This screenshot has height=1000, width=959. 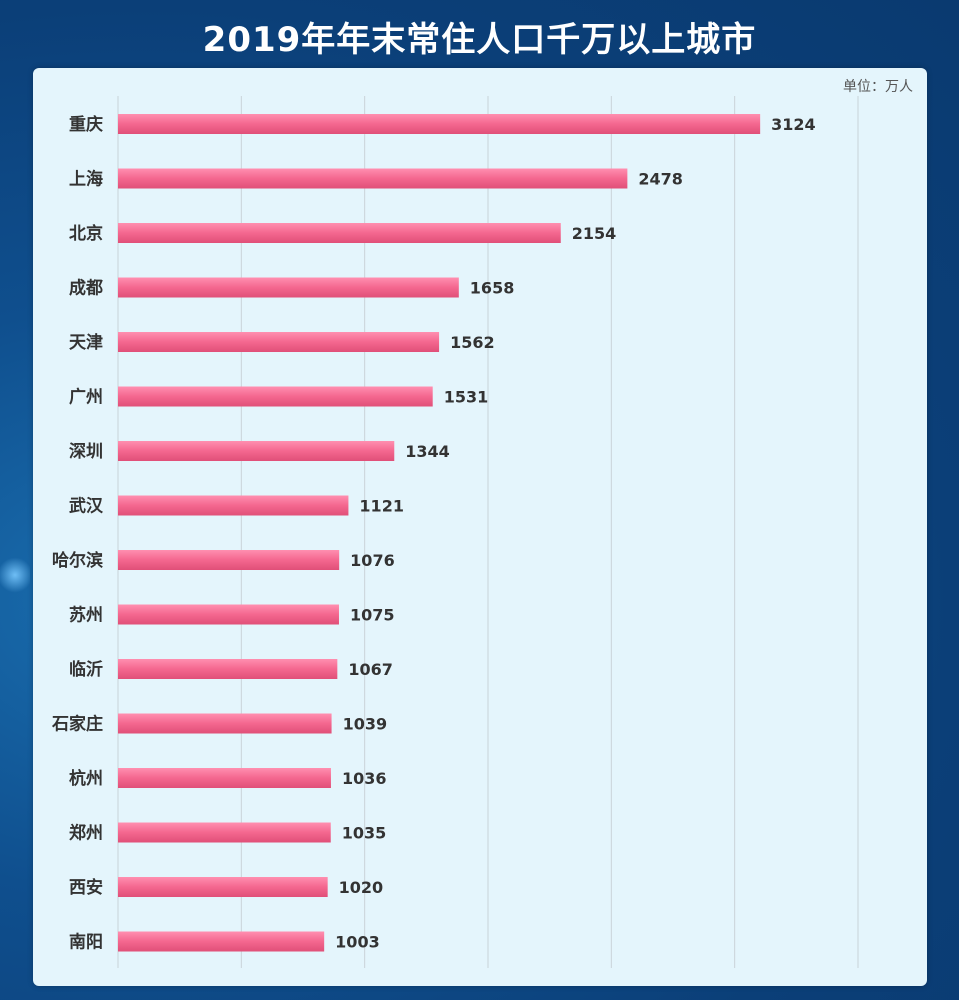 I want to click on category-label: 重庆, so click(x=86, y=124).